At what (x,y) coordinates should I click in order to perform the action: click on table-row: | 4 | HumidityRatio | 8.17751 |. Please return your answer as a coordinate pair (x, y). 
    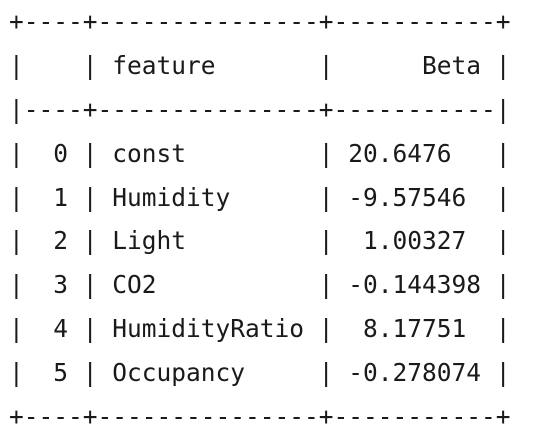
    Looking at the image, I should click on (260, 329).